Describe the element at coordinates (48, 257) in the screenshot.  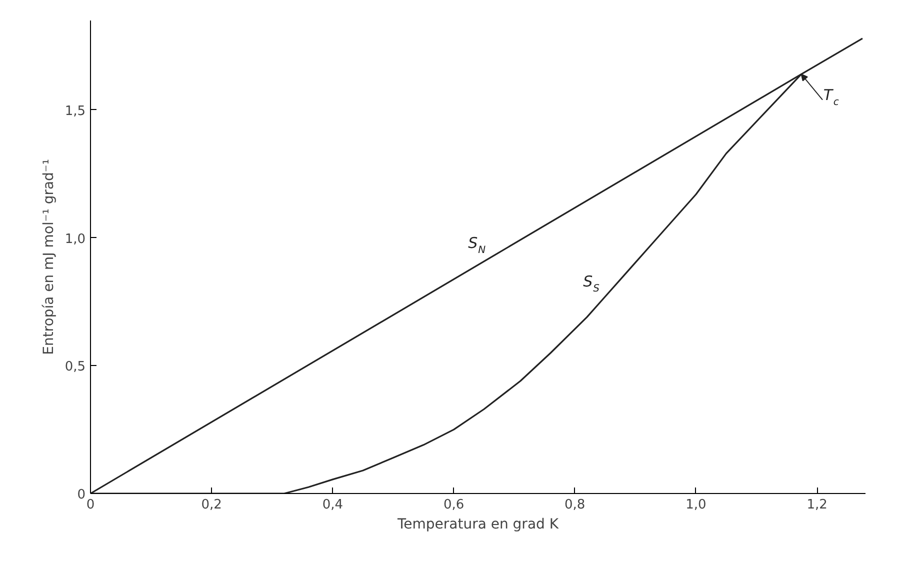
I see `y-axis-title: Entropía en mJ mol⁻¹ grad⁻¹` at that location.